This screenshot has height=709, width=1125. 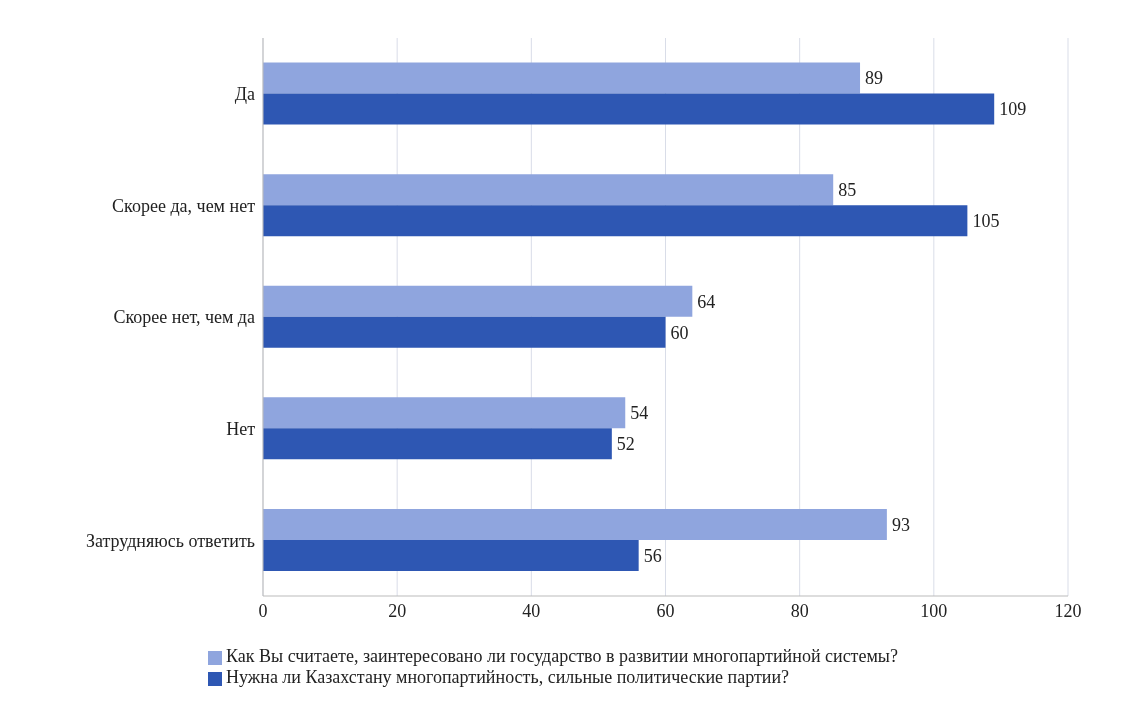 What do you see at coordinates (900, 524) in the screenshot?
I see `data-label: 93` at bounding box center [900, 524].